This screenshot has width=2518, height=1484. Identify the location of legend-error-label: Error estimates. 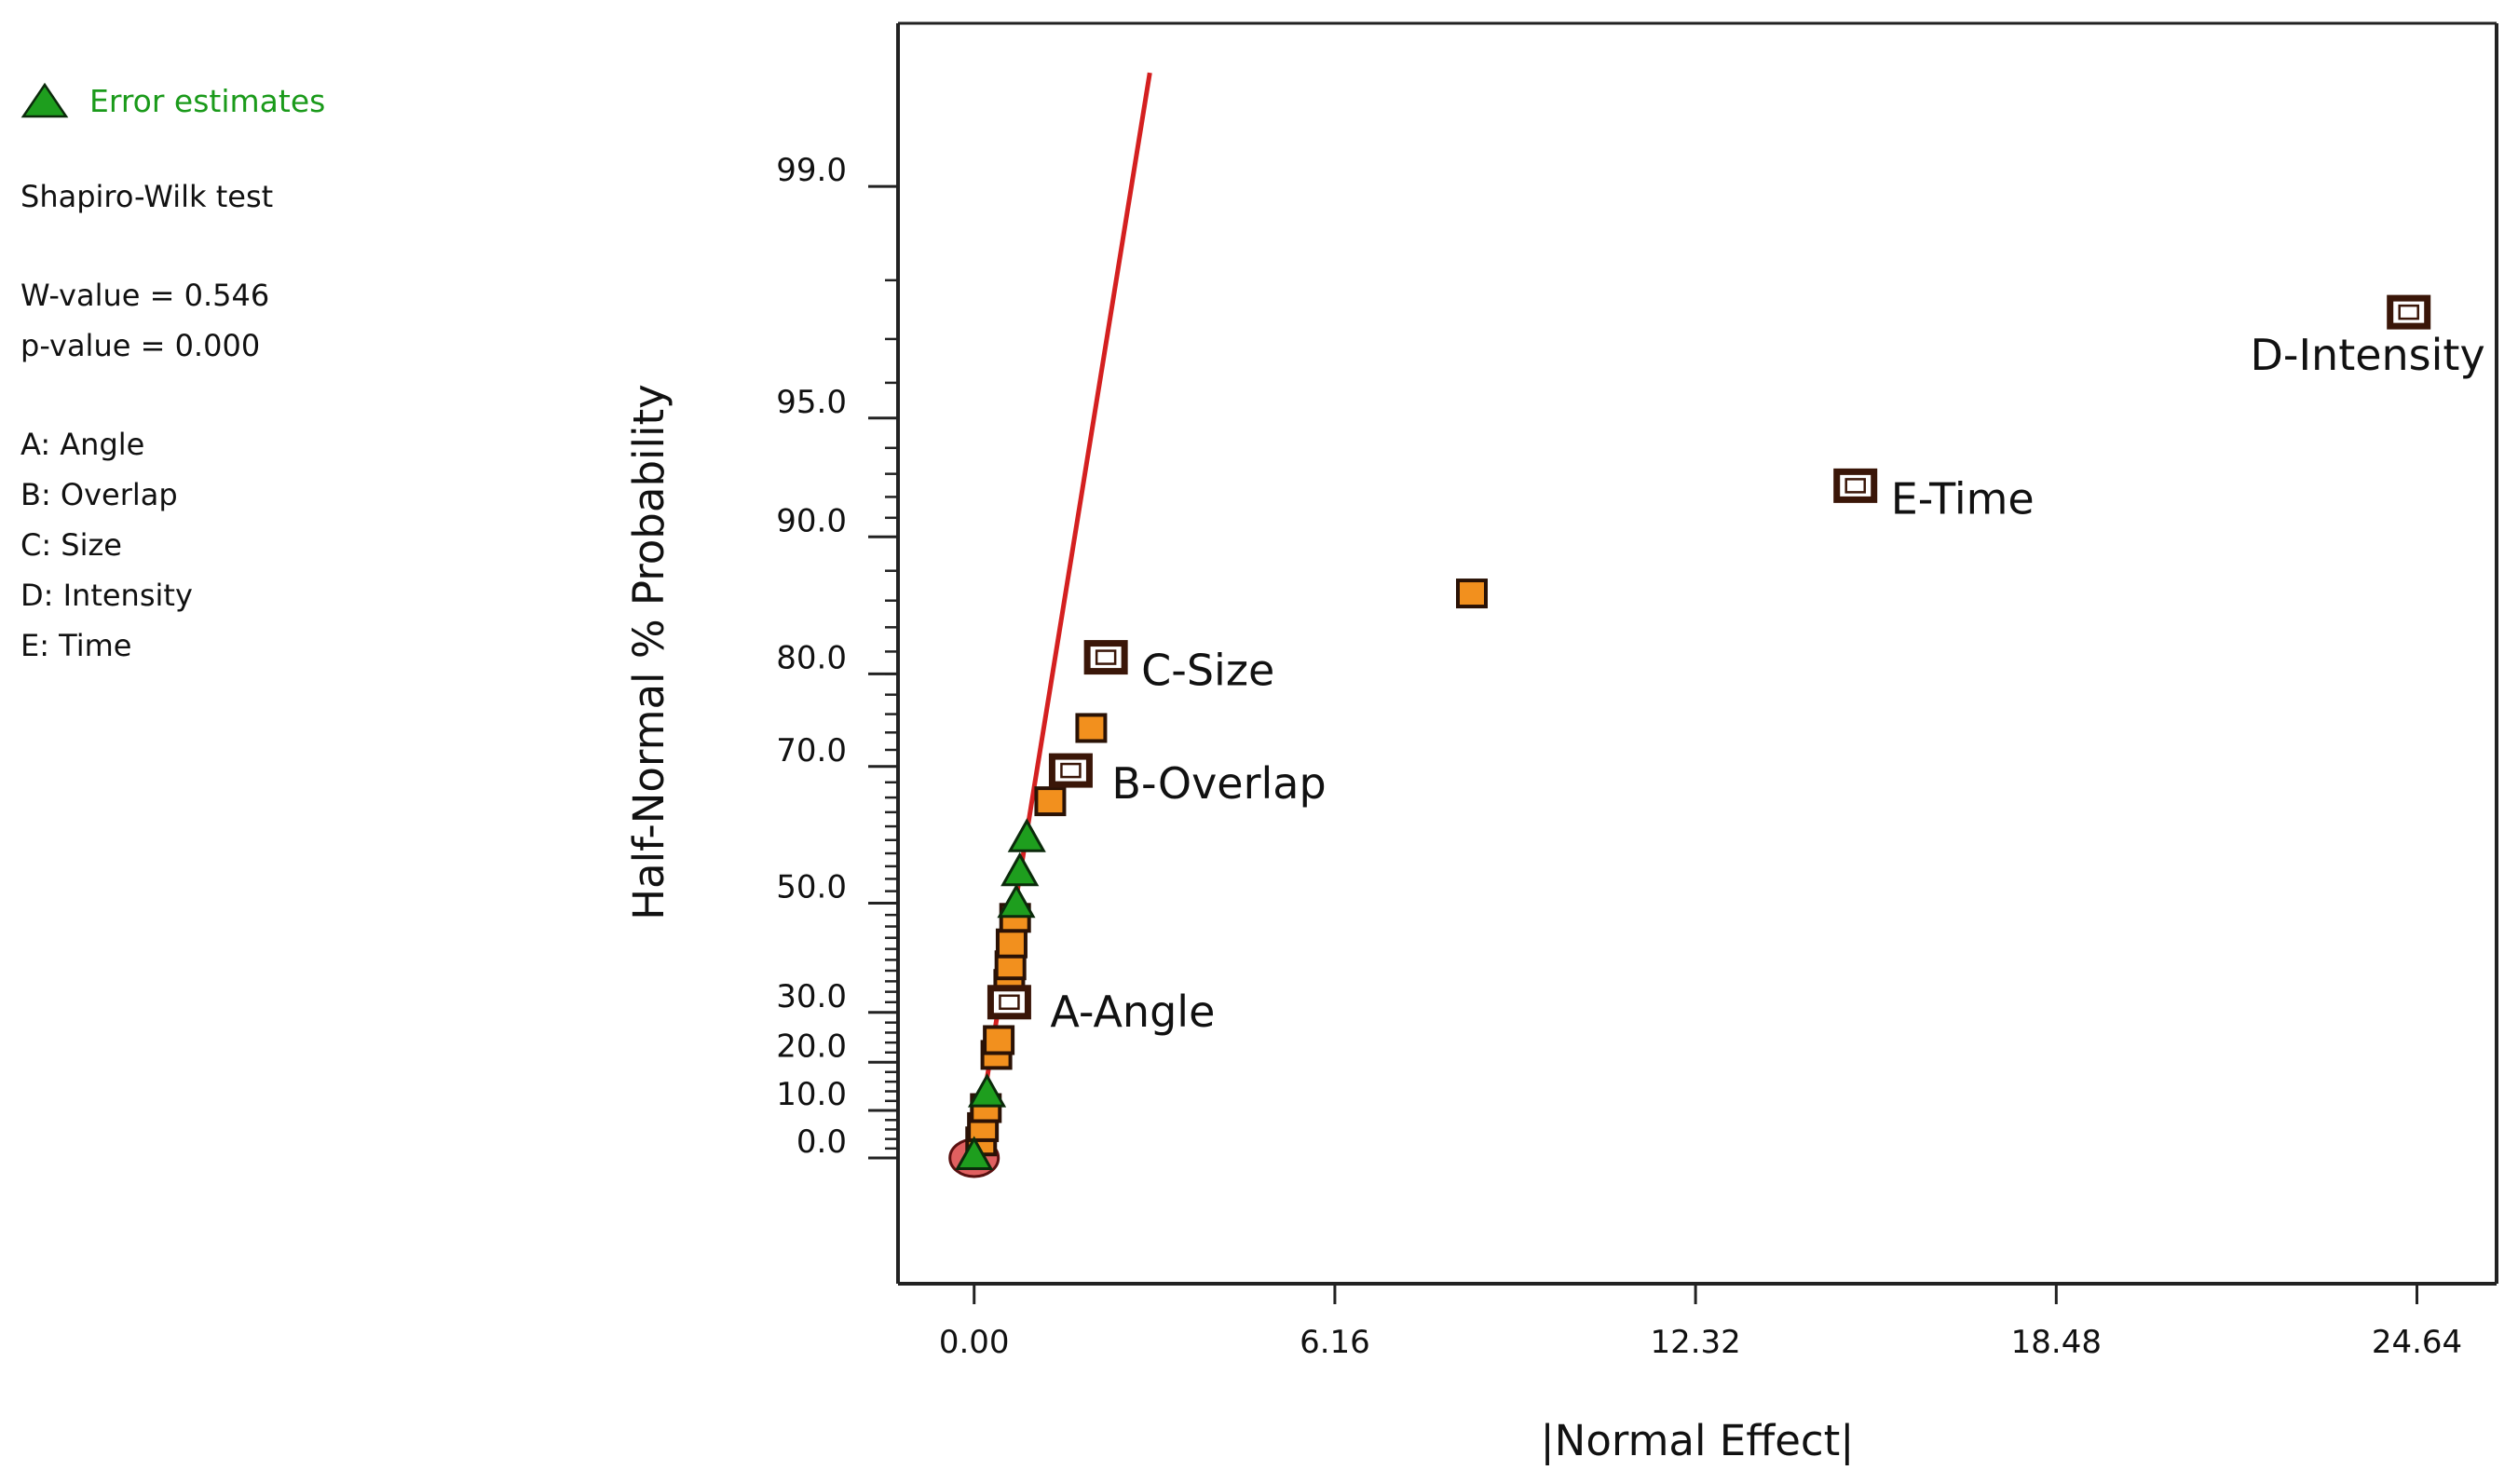
(207, 100).